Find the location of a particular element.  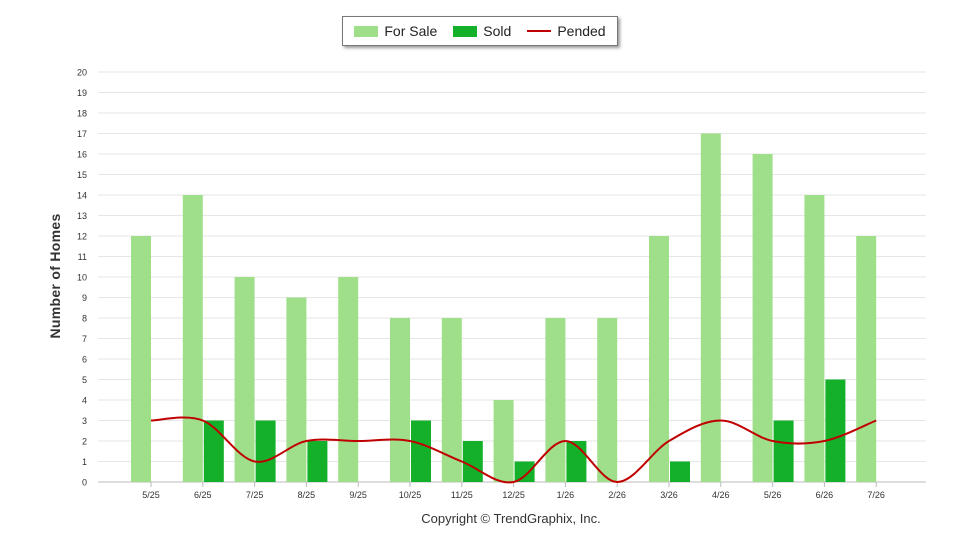

chart-legend: For Sale Sold Pended is located at coordinates (480, 31).